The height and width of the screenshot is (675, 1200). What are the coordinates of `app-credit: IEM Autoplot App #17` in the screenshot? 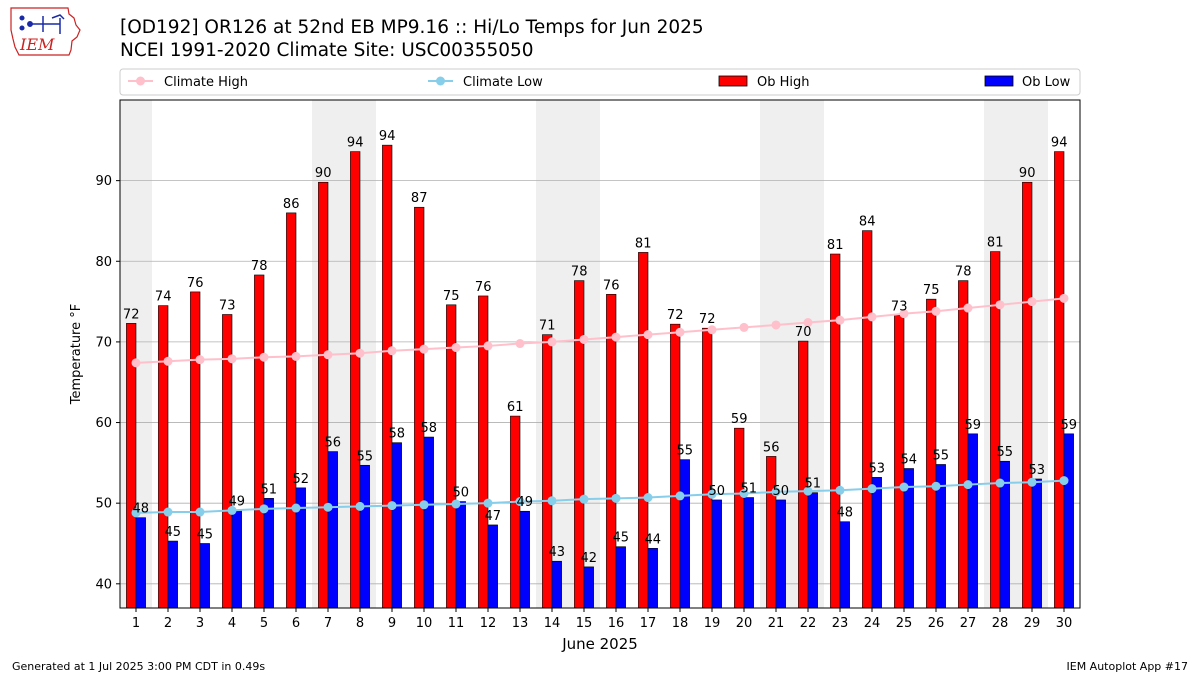 It's located at (1127, 666).